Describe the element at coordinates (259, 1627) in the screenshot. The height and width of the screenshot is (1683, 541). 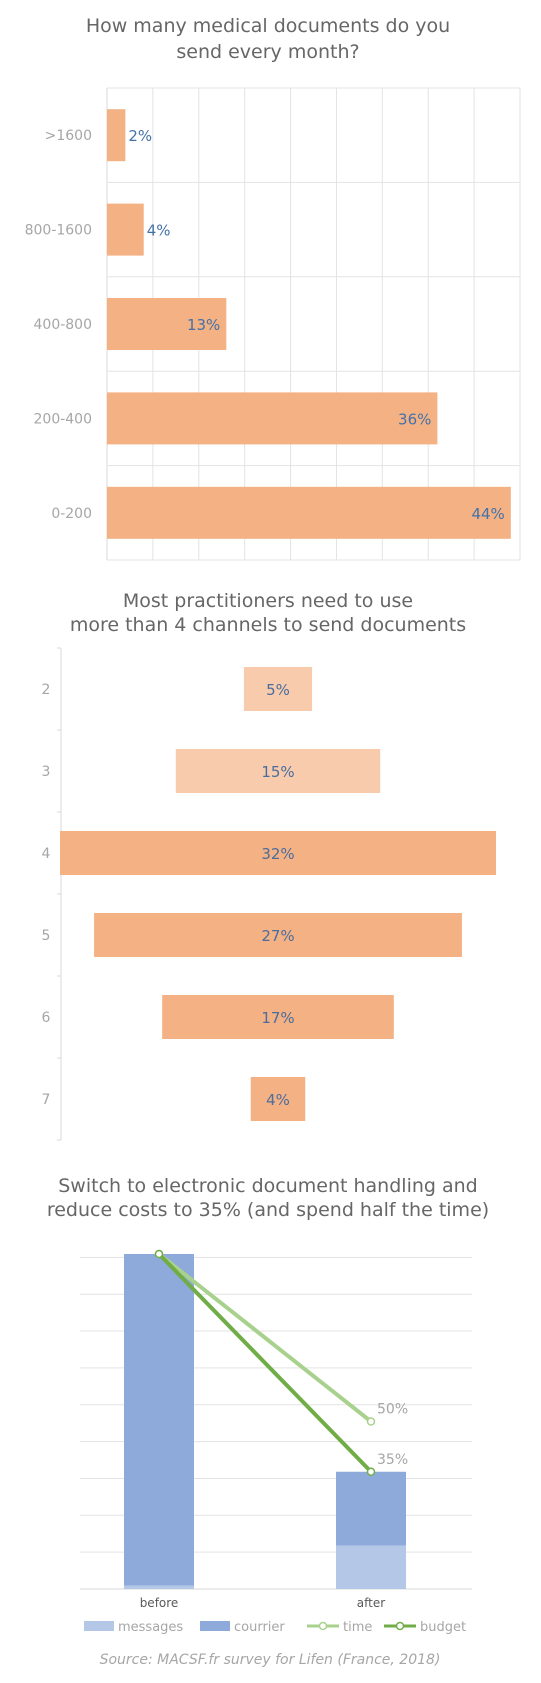
I see `chart3-legend-label-courrier: courrier` at that location.